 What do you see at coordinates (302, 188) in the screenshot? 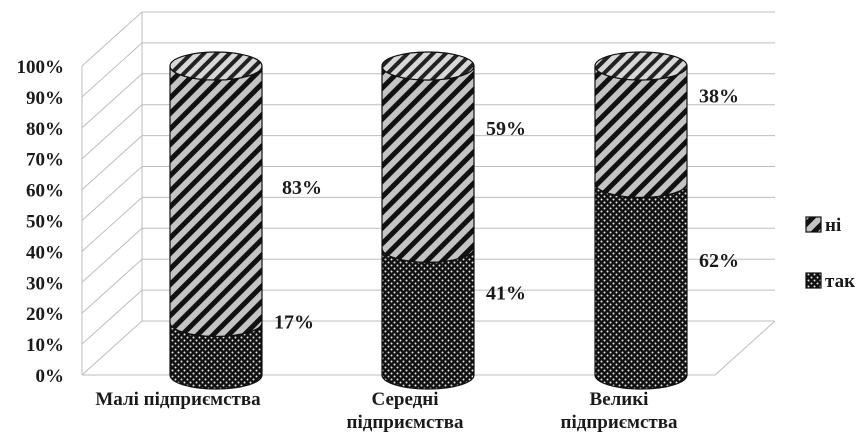
I see `data-label: 83%` at bounding box center [302, 188].